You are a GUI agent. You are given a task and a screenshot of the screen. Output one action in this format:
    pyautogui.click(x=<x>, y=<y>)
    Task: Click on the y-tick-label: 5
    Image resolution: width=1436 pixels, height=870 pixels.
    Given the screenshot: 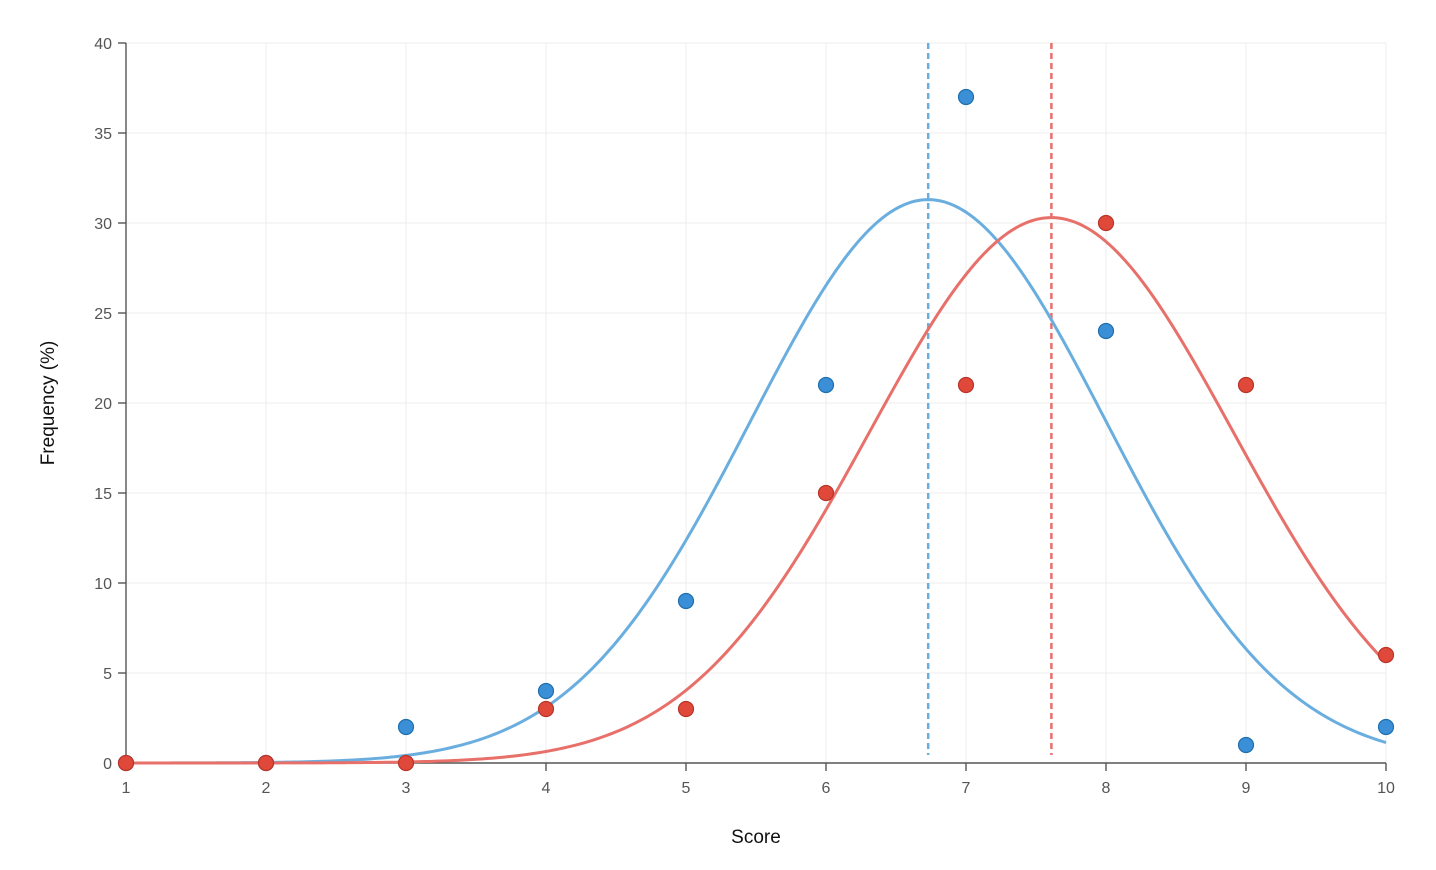 What is the action you would take?
    pyautogui.click(x=107, y=674)
    